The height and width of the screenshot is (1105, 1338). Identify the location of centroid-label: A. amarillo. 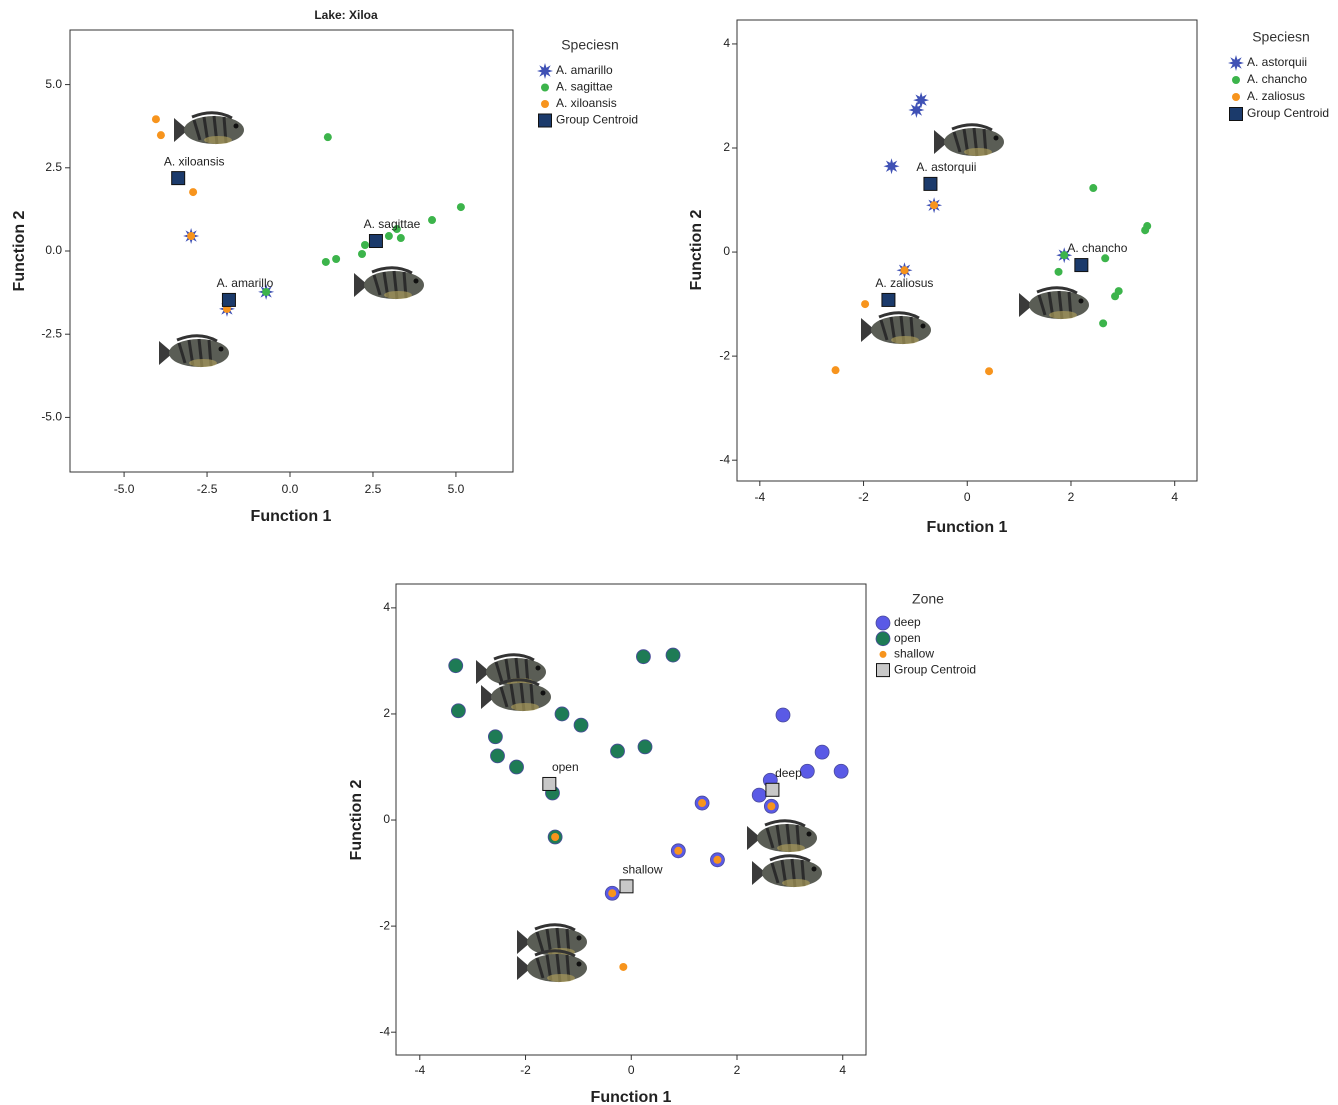
(245, 283).